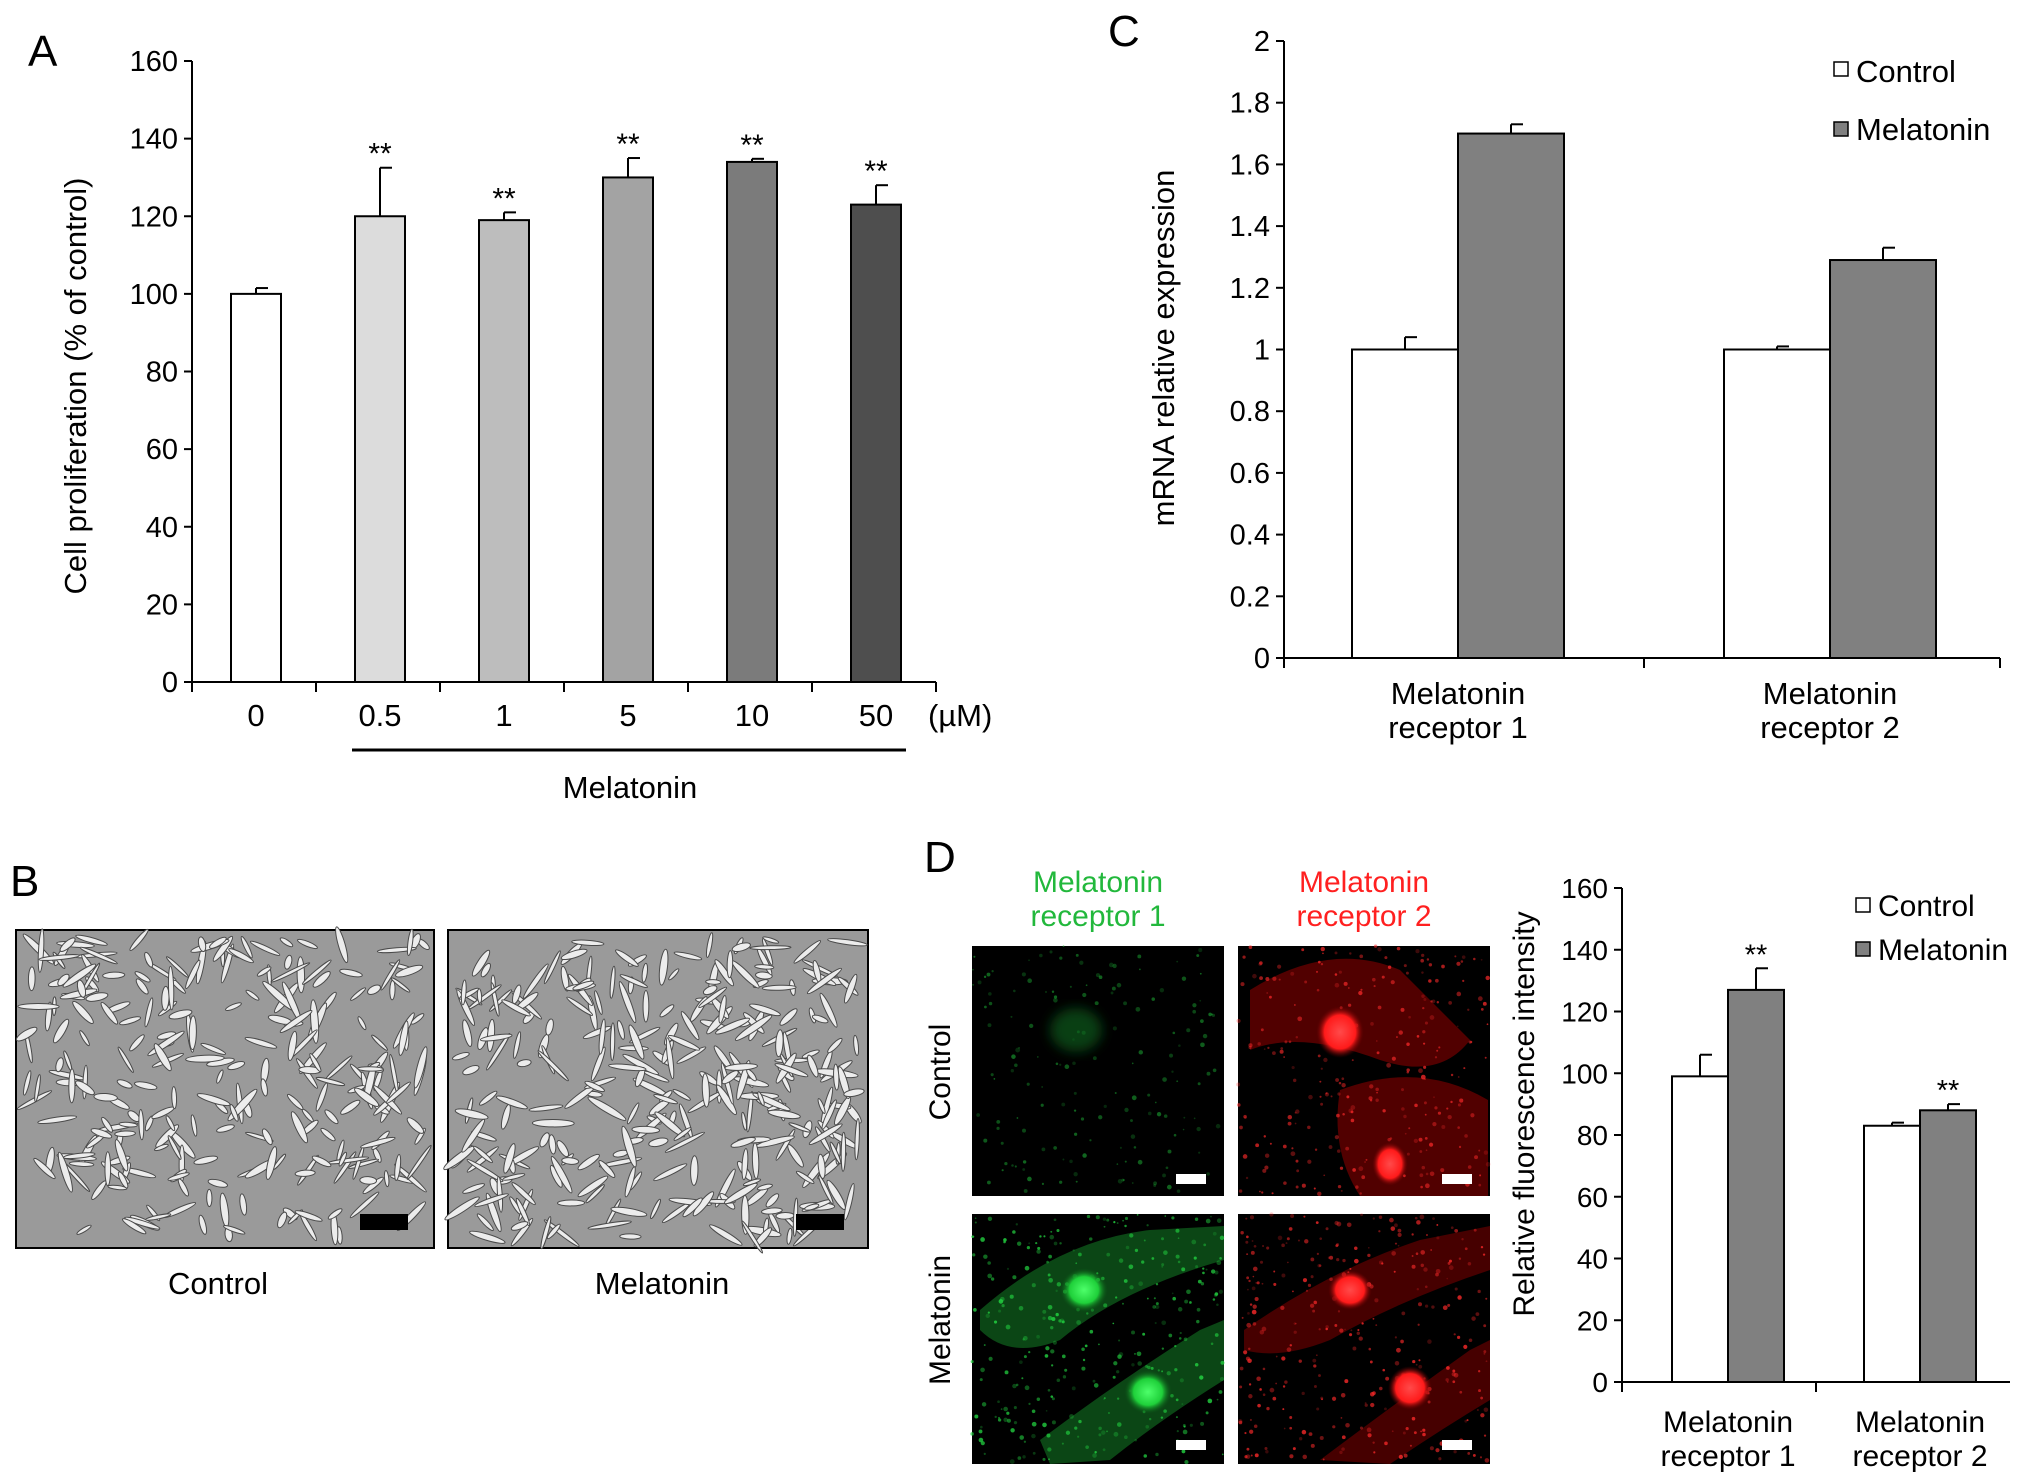 This screenshot has width=2032, height=1476. Describe the element at coordinates (940, 1320) in the screenshot. I see `d-row-label-melatonin: Melatonin` at that location.